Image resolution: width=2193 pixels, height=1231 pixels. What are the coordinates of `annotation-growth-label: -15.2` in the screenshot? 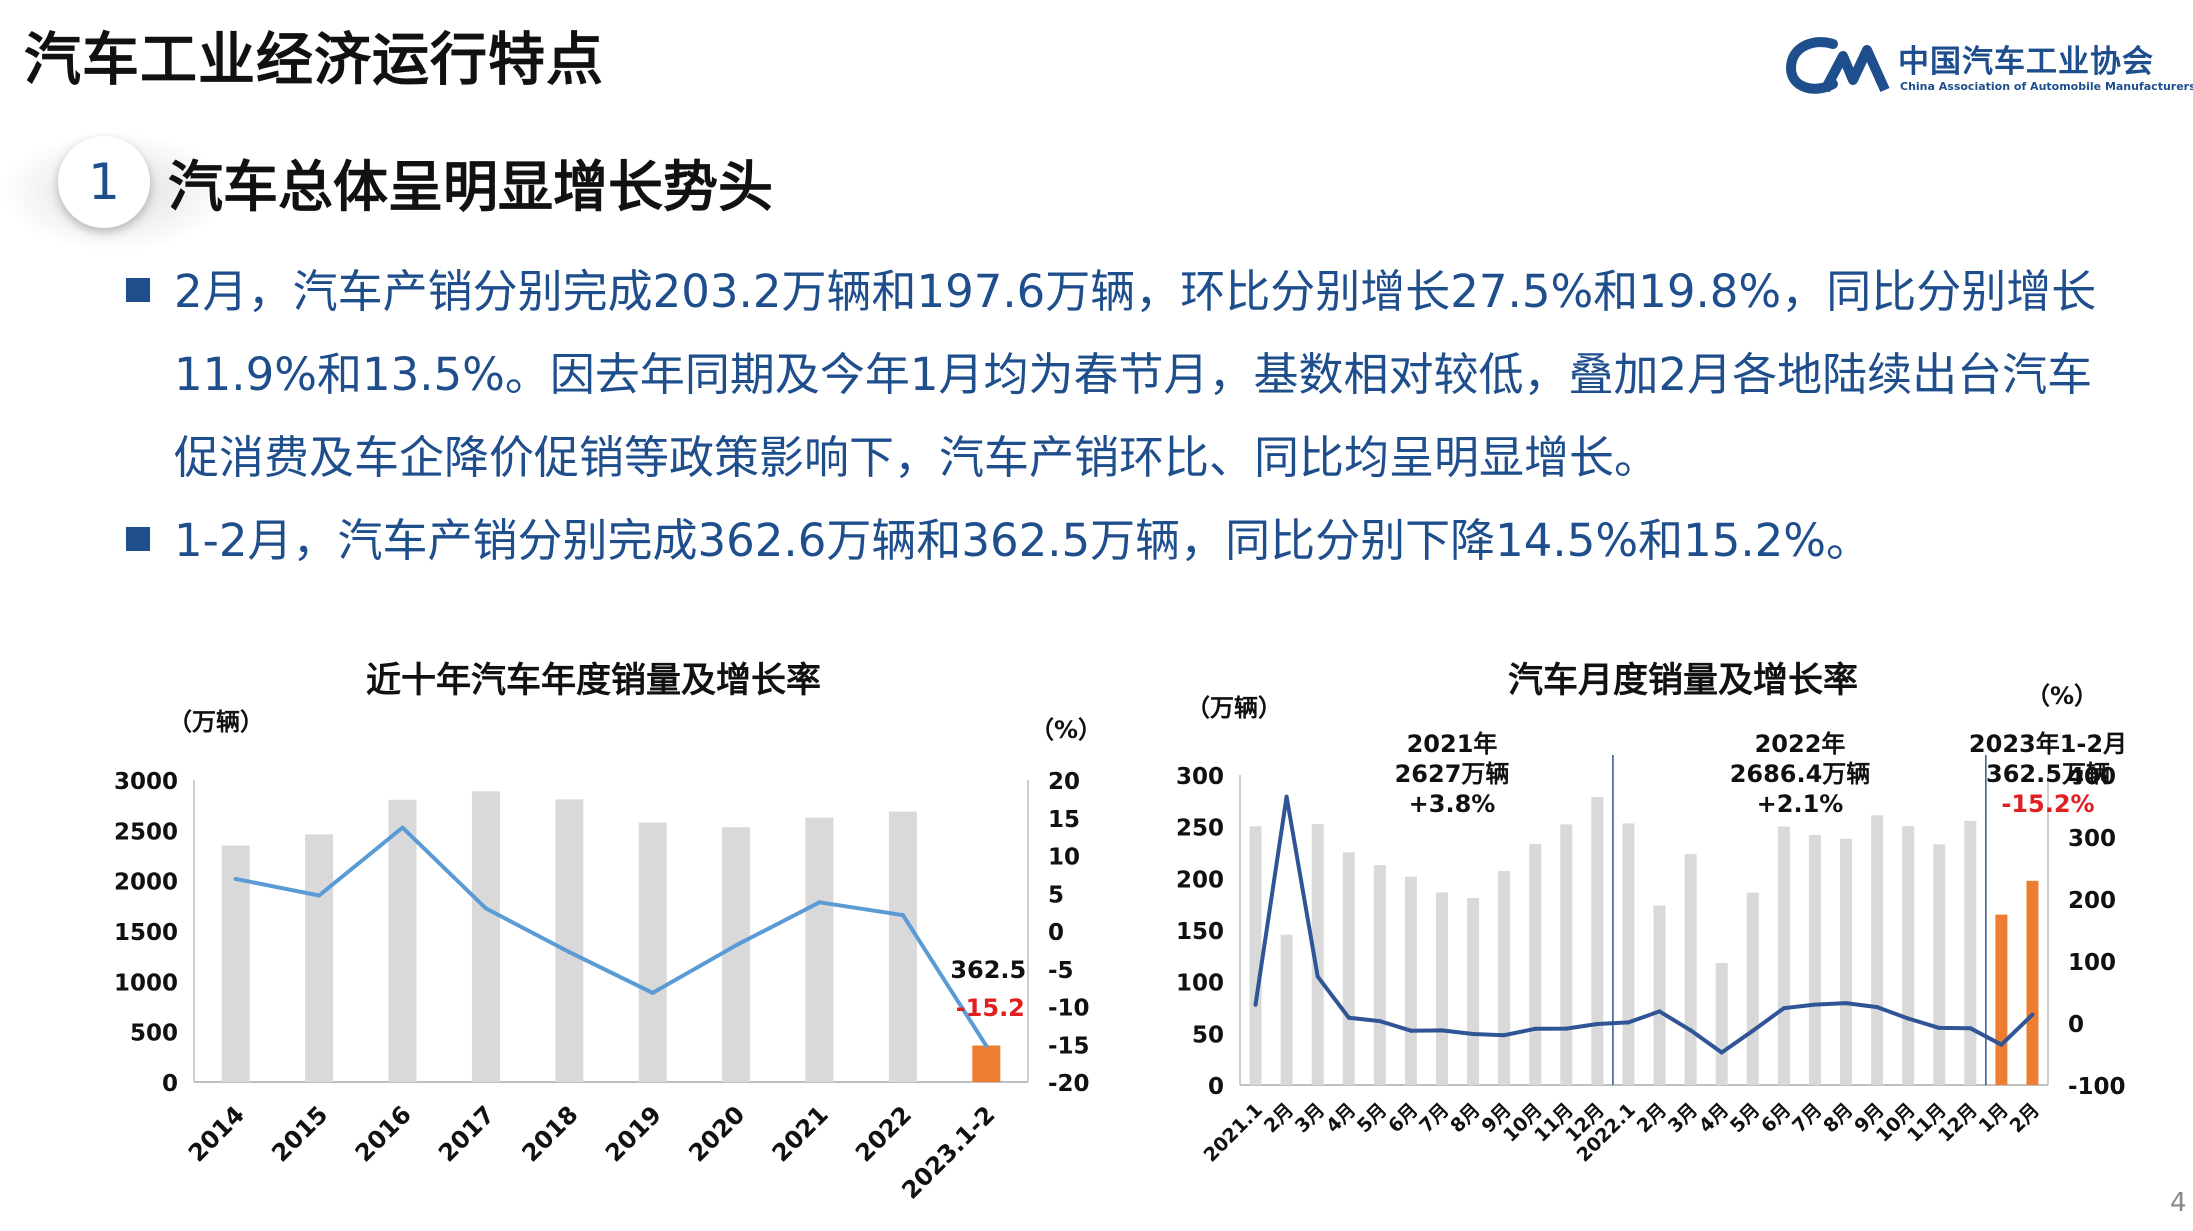 It's located at (990, 1008).